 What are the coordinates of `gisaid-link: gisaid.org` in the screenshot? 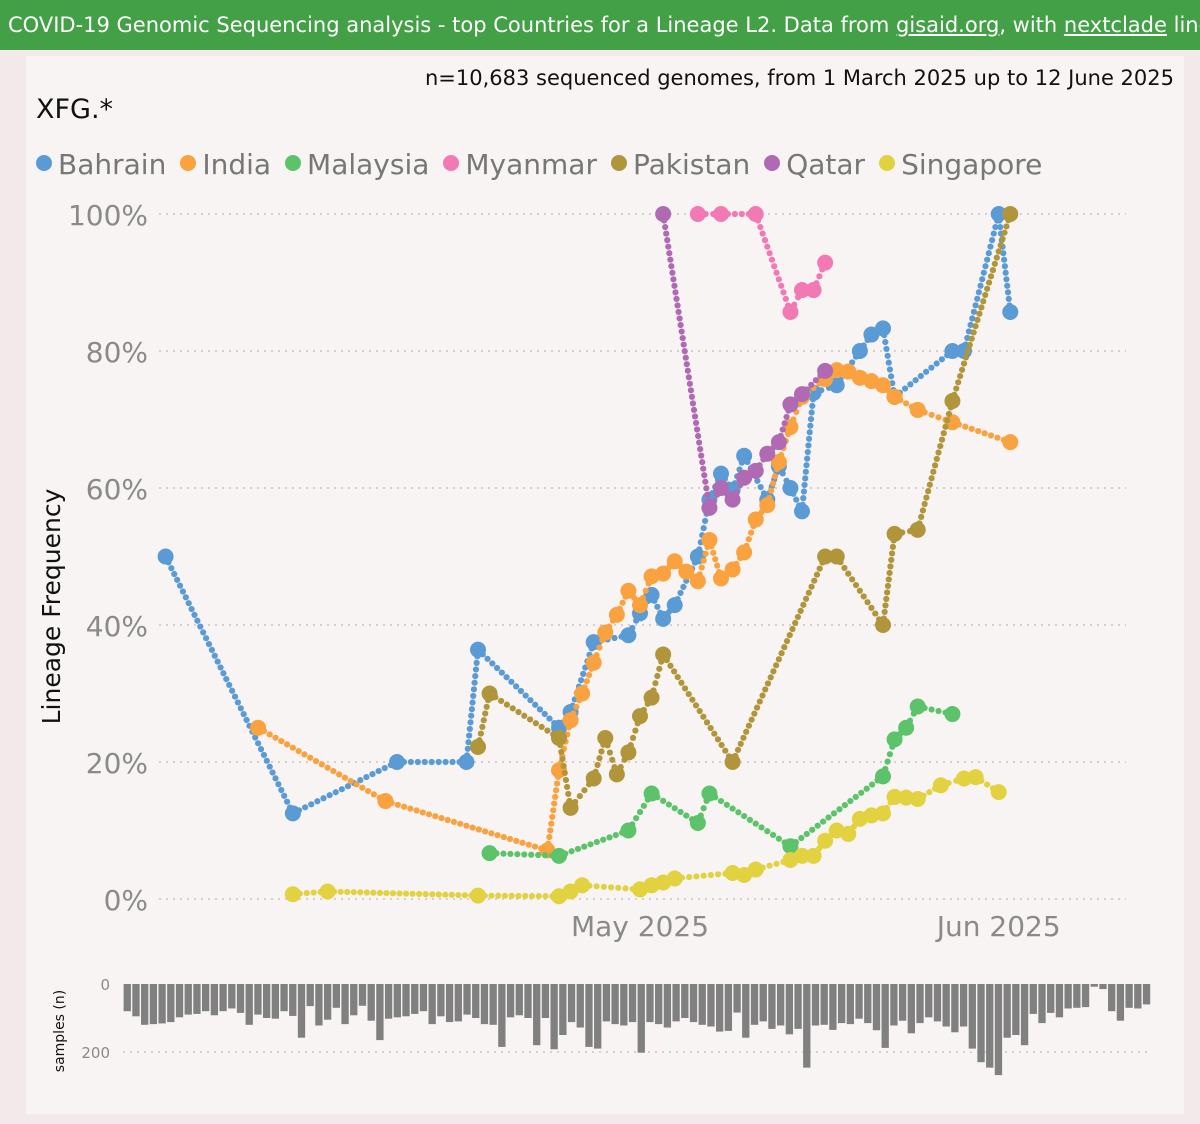 It's located at (948, 25).